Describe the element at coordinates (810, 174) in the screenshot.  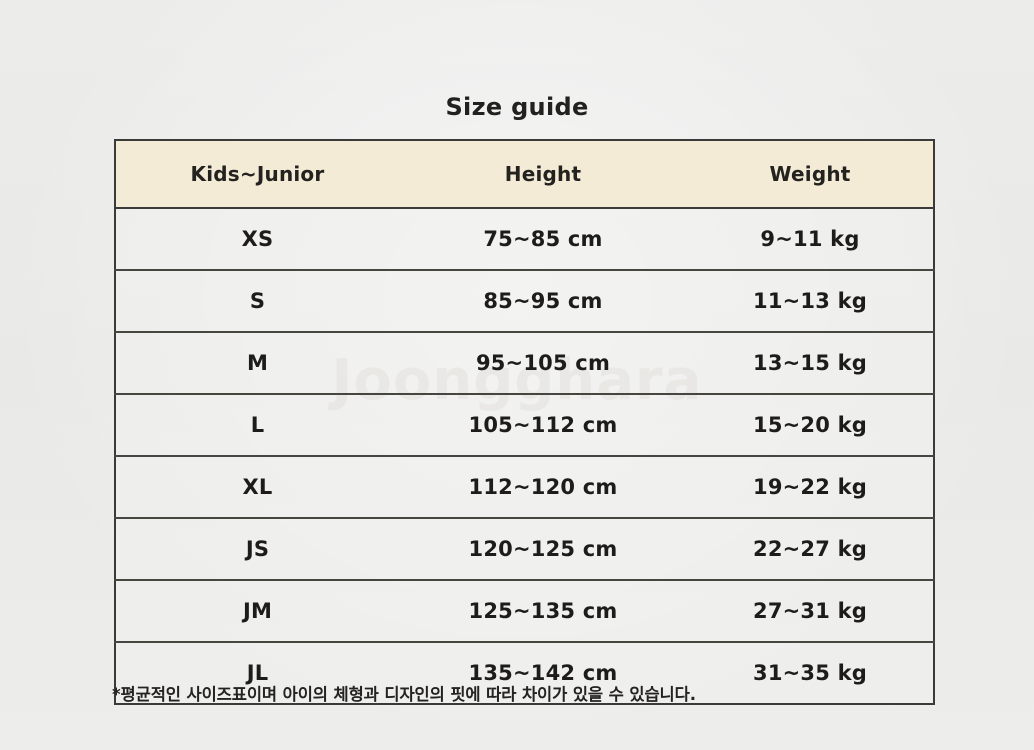
I see `column-header-weight: Weight` at that location.